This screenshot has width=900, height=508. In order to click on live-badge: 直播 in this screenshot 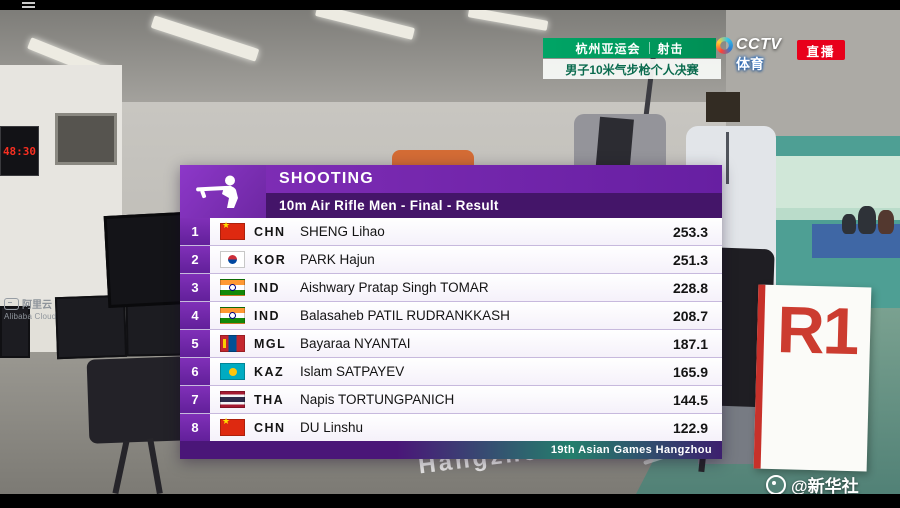, I will do `click(821, 50)`.